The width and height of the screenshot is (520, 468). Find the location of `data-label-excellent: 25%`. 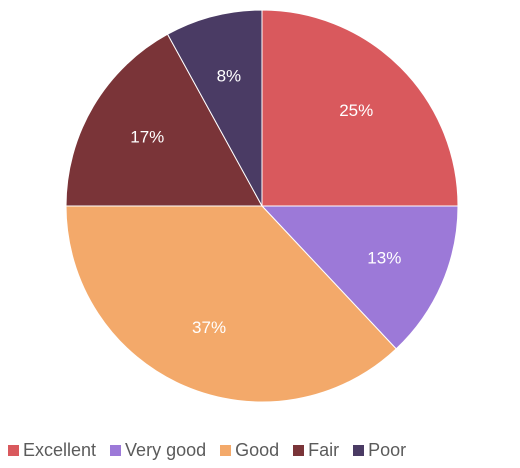

data-label-excellent: 25% is located at coordinates (356, 110).